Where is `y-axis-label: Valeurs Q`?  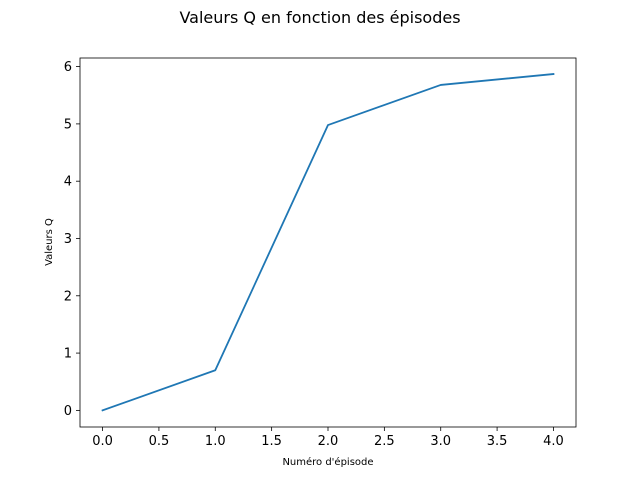
y-axis-label: Valeurs Q is located at coordinates (49, 242).